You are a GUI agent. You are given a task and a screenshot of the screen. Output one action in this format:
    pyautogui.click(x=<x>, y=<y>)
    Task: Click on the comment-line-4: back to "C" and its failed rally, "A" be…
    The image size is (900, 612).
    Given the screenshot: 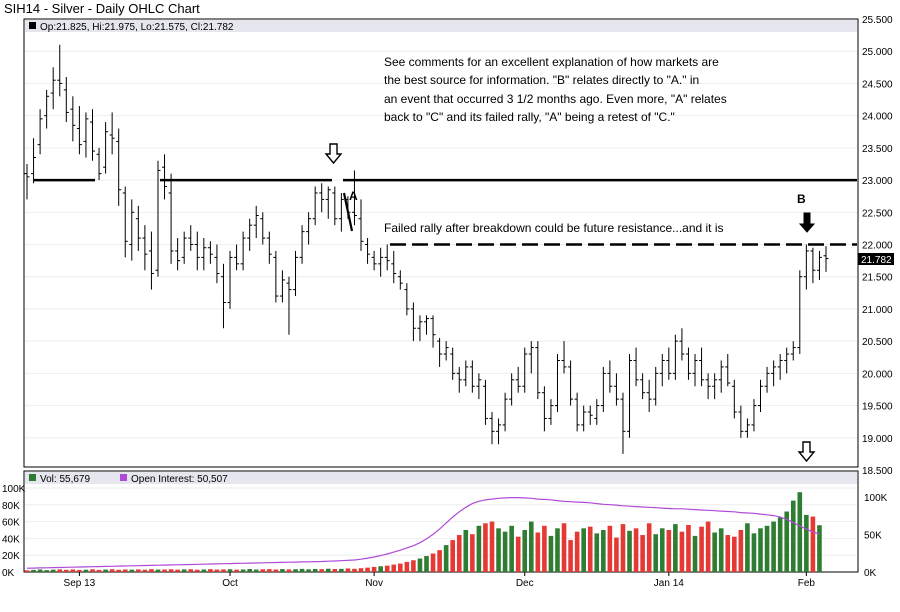 What is the action you would take?
    pyautogui.click(x=529, y=117)
    